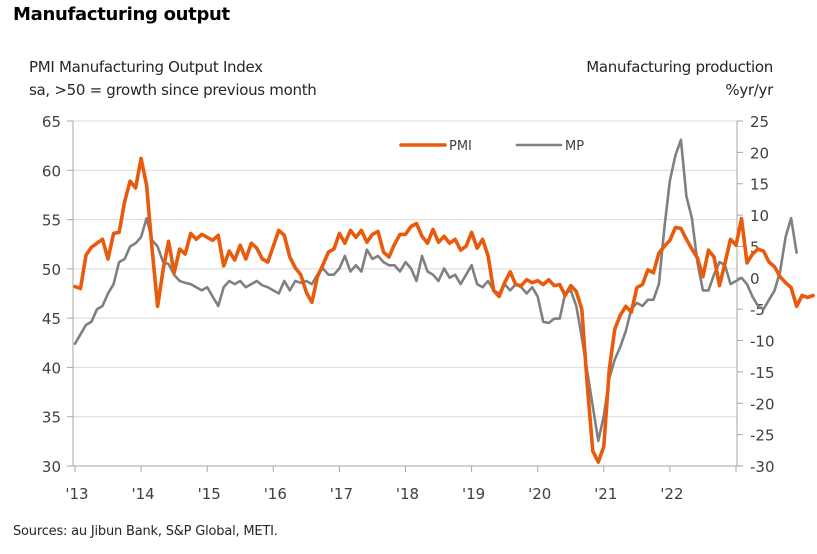  Describe the element at coordinates (146, 67) in the screenshot. I see `left-axis-title-line1: PMI Manufacturing Output Index` at that location.